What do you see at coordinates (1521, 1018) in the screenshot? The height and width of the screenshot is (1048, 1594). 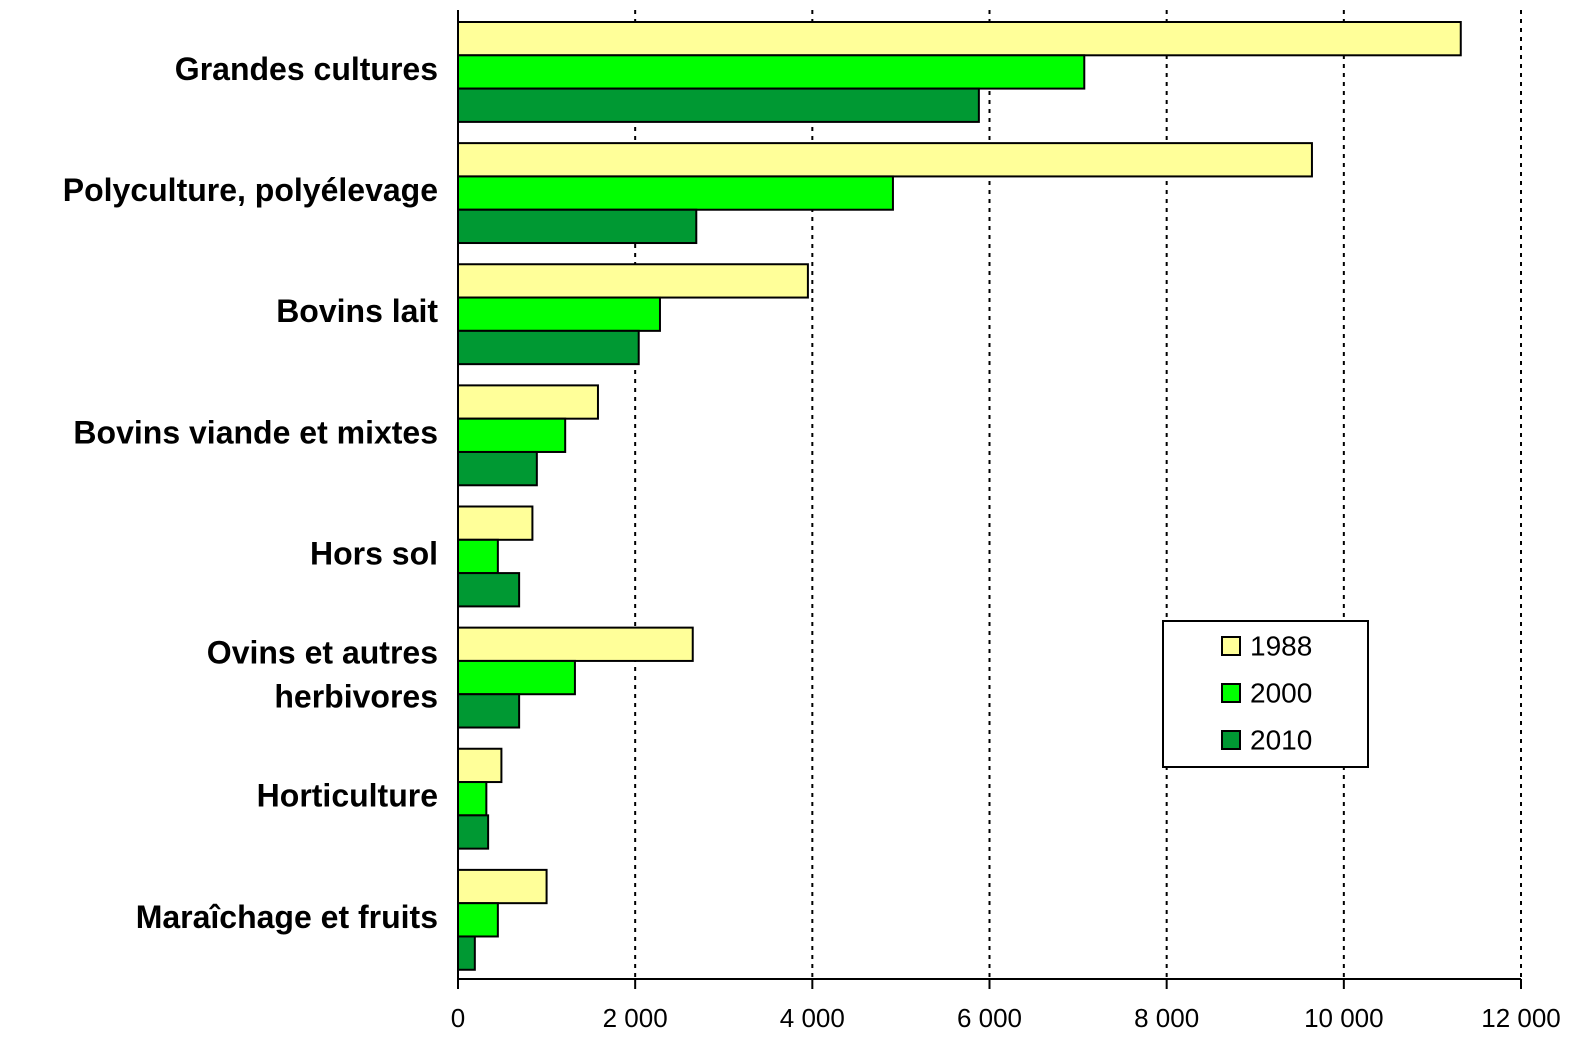 I see `x-tick-label: 12 000` at bounding box center [1521, 1018].